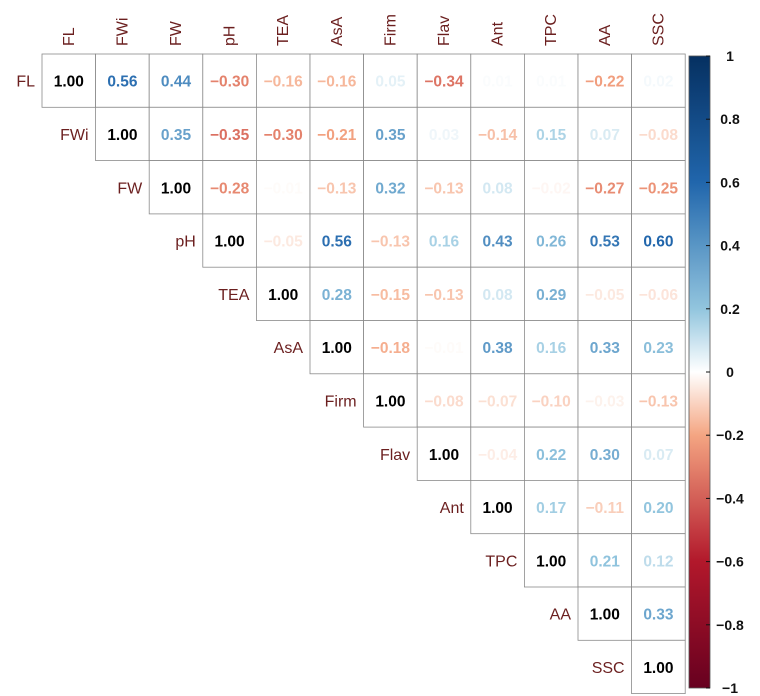 The image size is (760, 696). What do you see at coordinates (390, 400) in the screenshot?
I see `cell-firm-firm` at bounding box center [390, 400].